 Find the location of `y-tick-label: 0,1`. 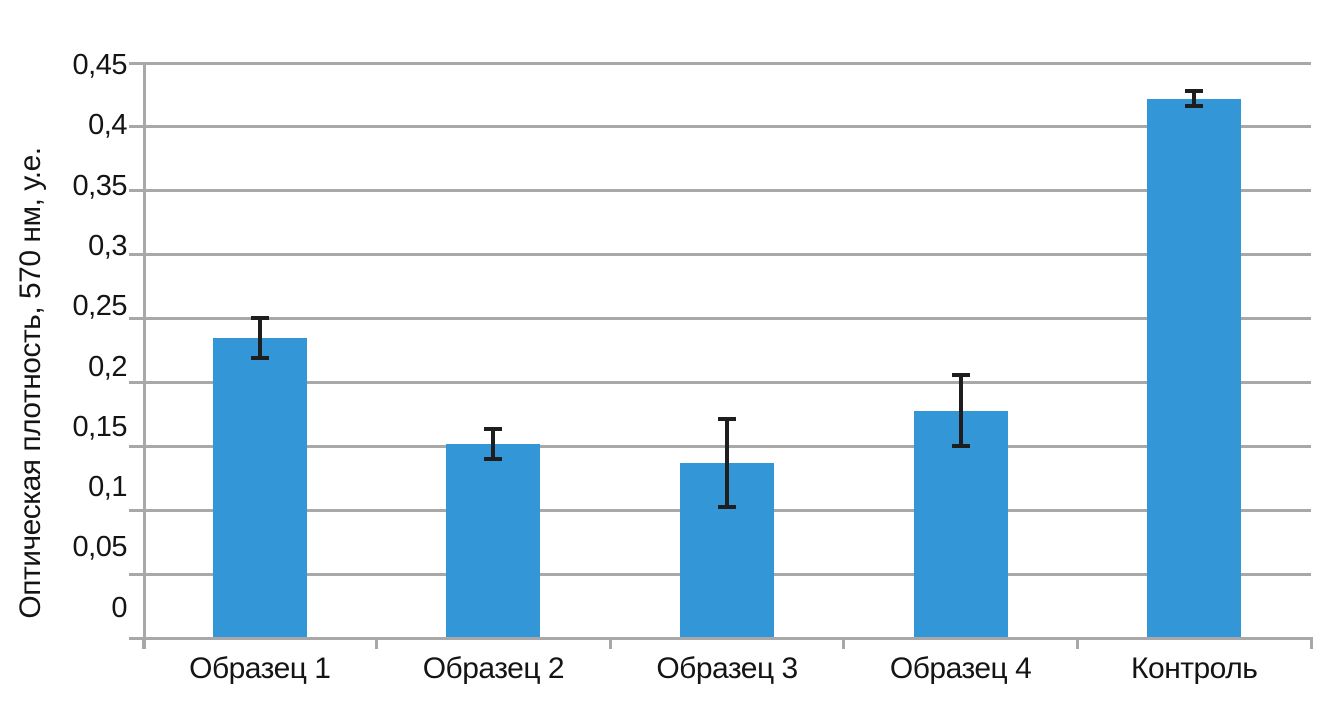

y-tick-label: 0,1 is located at coordinates (107, 487).